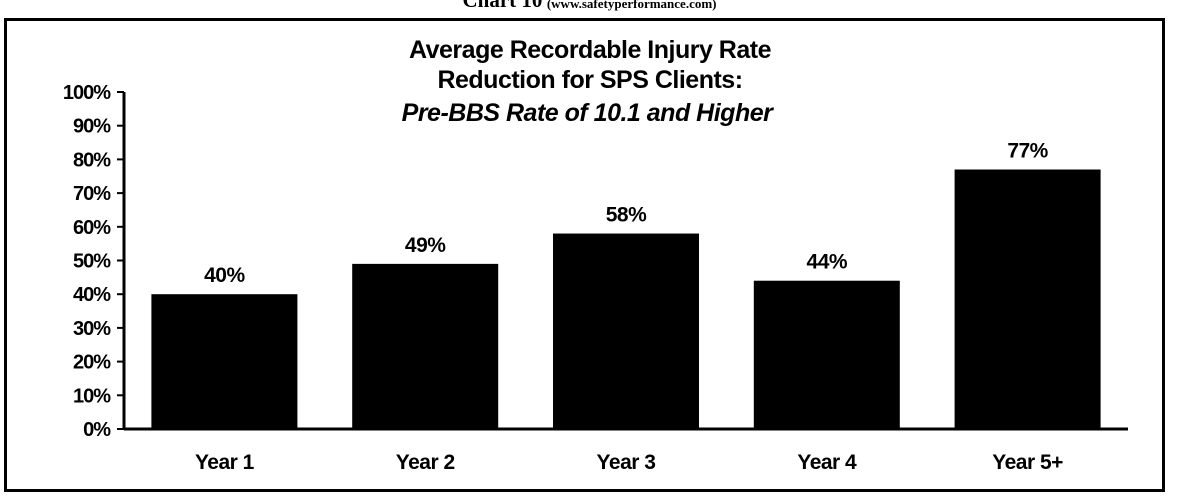 Image resolution: width=1179 pixels, height=499 pixels. I want to click on bar-value-label: 77%, so click(1027, 151).